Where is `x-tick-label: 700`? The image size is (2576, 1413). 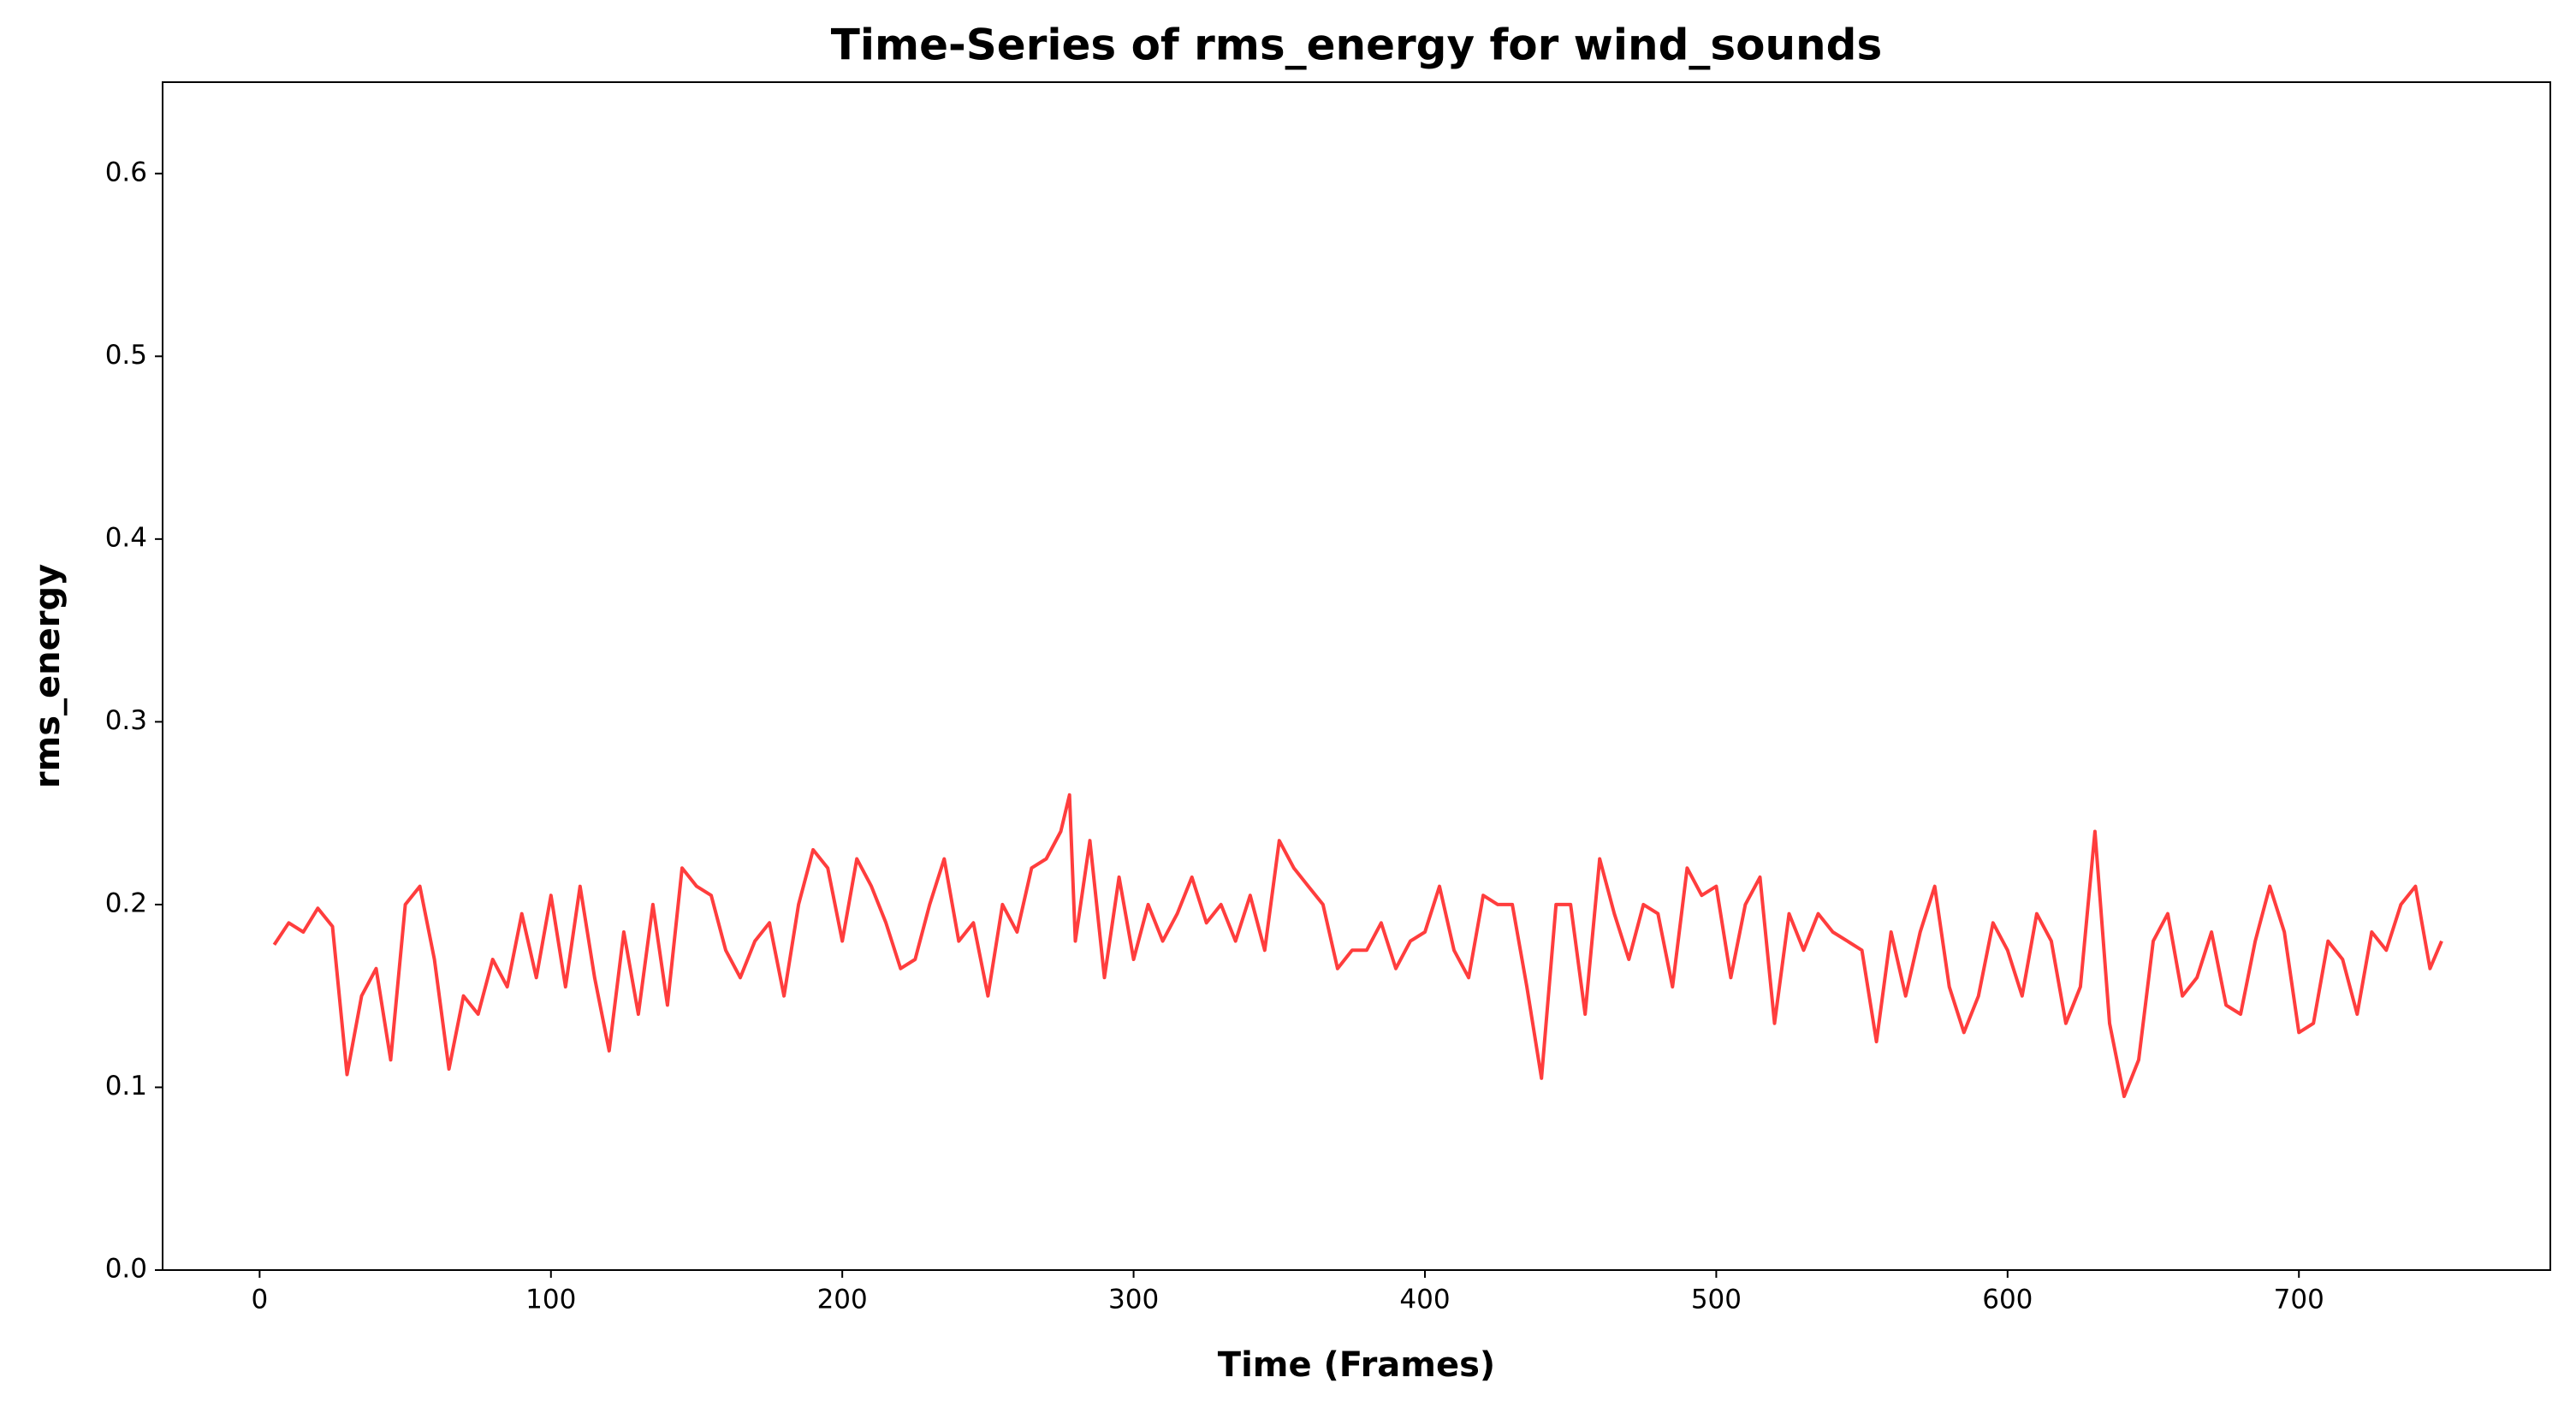 x-tick-label: 700 is located at coordinates (2299, 1300).